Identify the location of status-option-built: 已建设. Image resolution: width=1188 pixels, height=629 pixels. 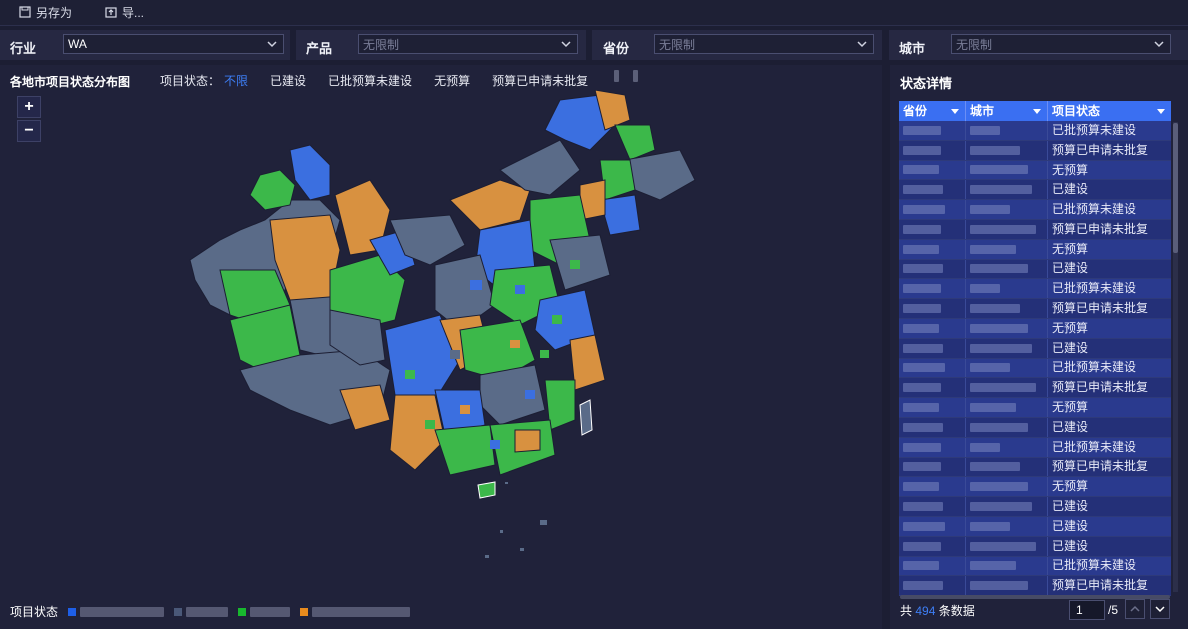
(288, 81).